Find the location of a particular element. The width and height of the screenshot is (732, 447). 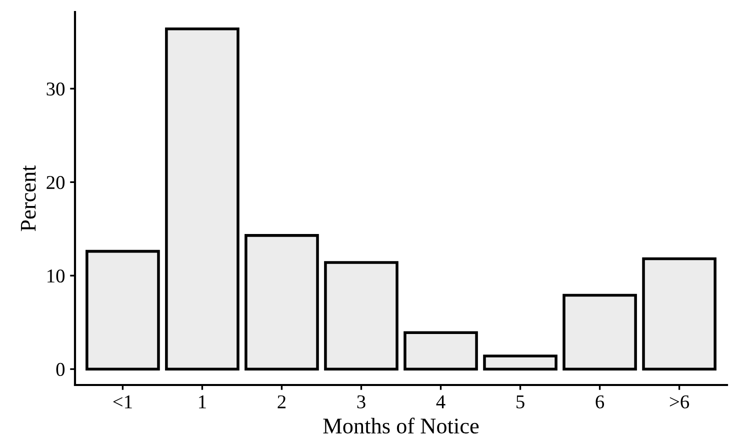

y-axis-title: Percent is located at coordinates (28, 198).